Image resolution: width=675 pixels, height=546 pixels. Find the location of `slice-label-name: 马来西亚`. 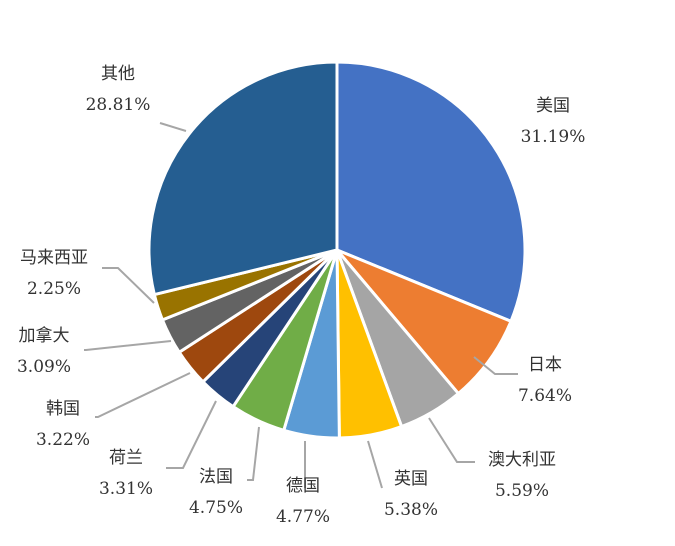

slice-label-name: 马来西亚 is located at coordinates (54, 258).